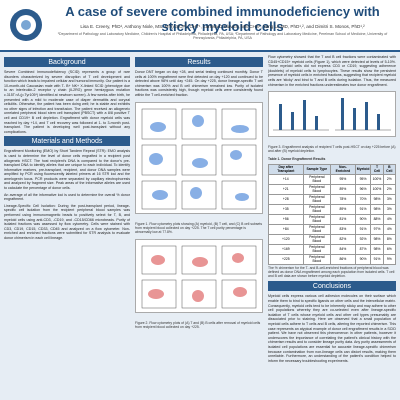  What do you see at coordinates (286, 229) in the screenshot?
I see `table-cell: +84` at bounding box center [286, 229].